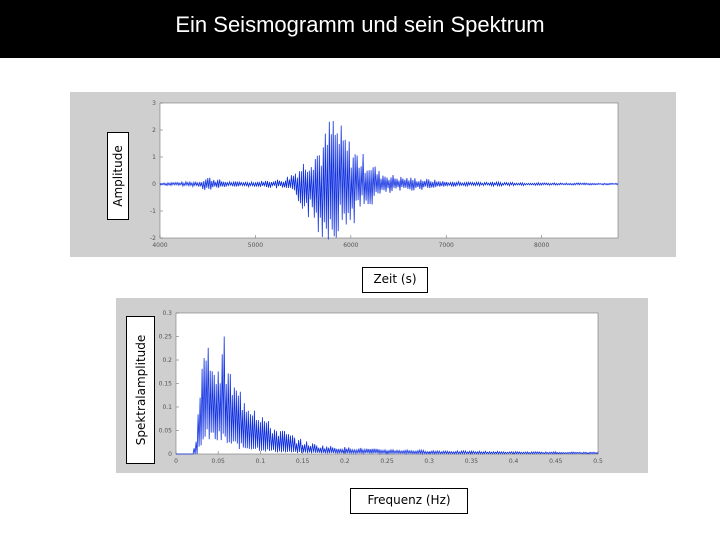 Image resolution: width=720 pixels, height=540 pixels. I want to click on seismogram-ytick-label: 2, so click(154, 130).